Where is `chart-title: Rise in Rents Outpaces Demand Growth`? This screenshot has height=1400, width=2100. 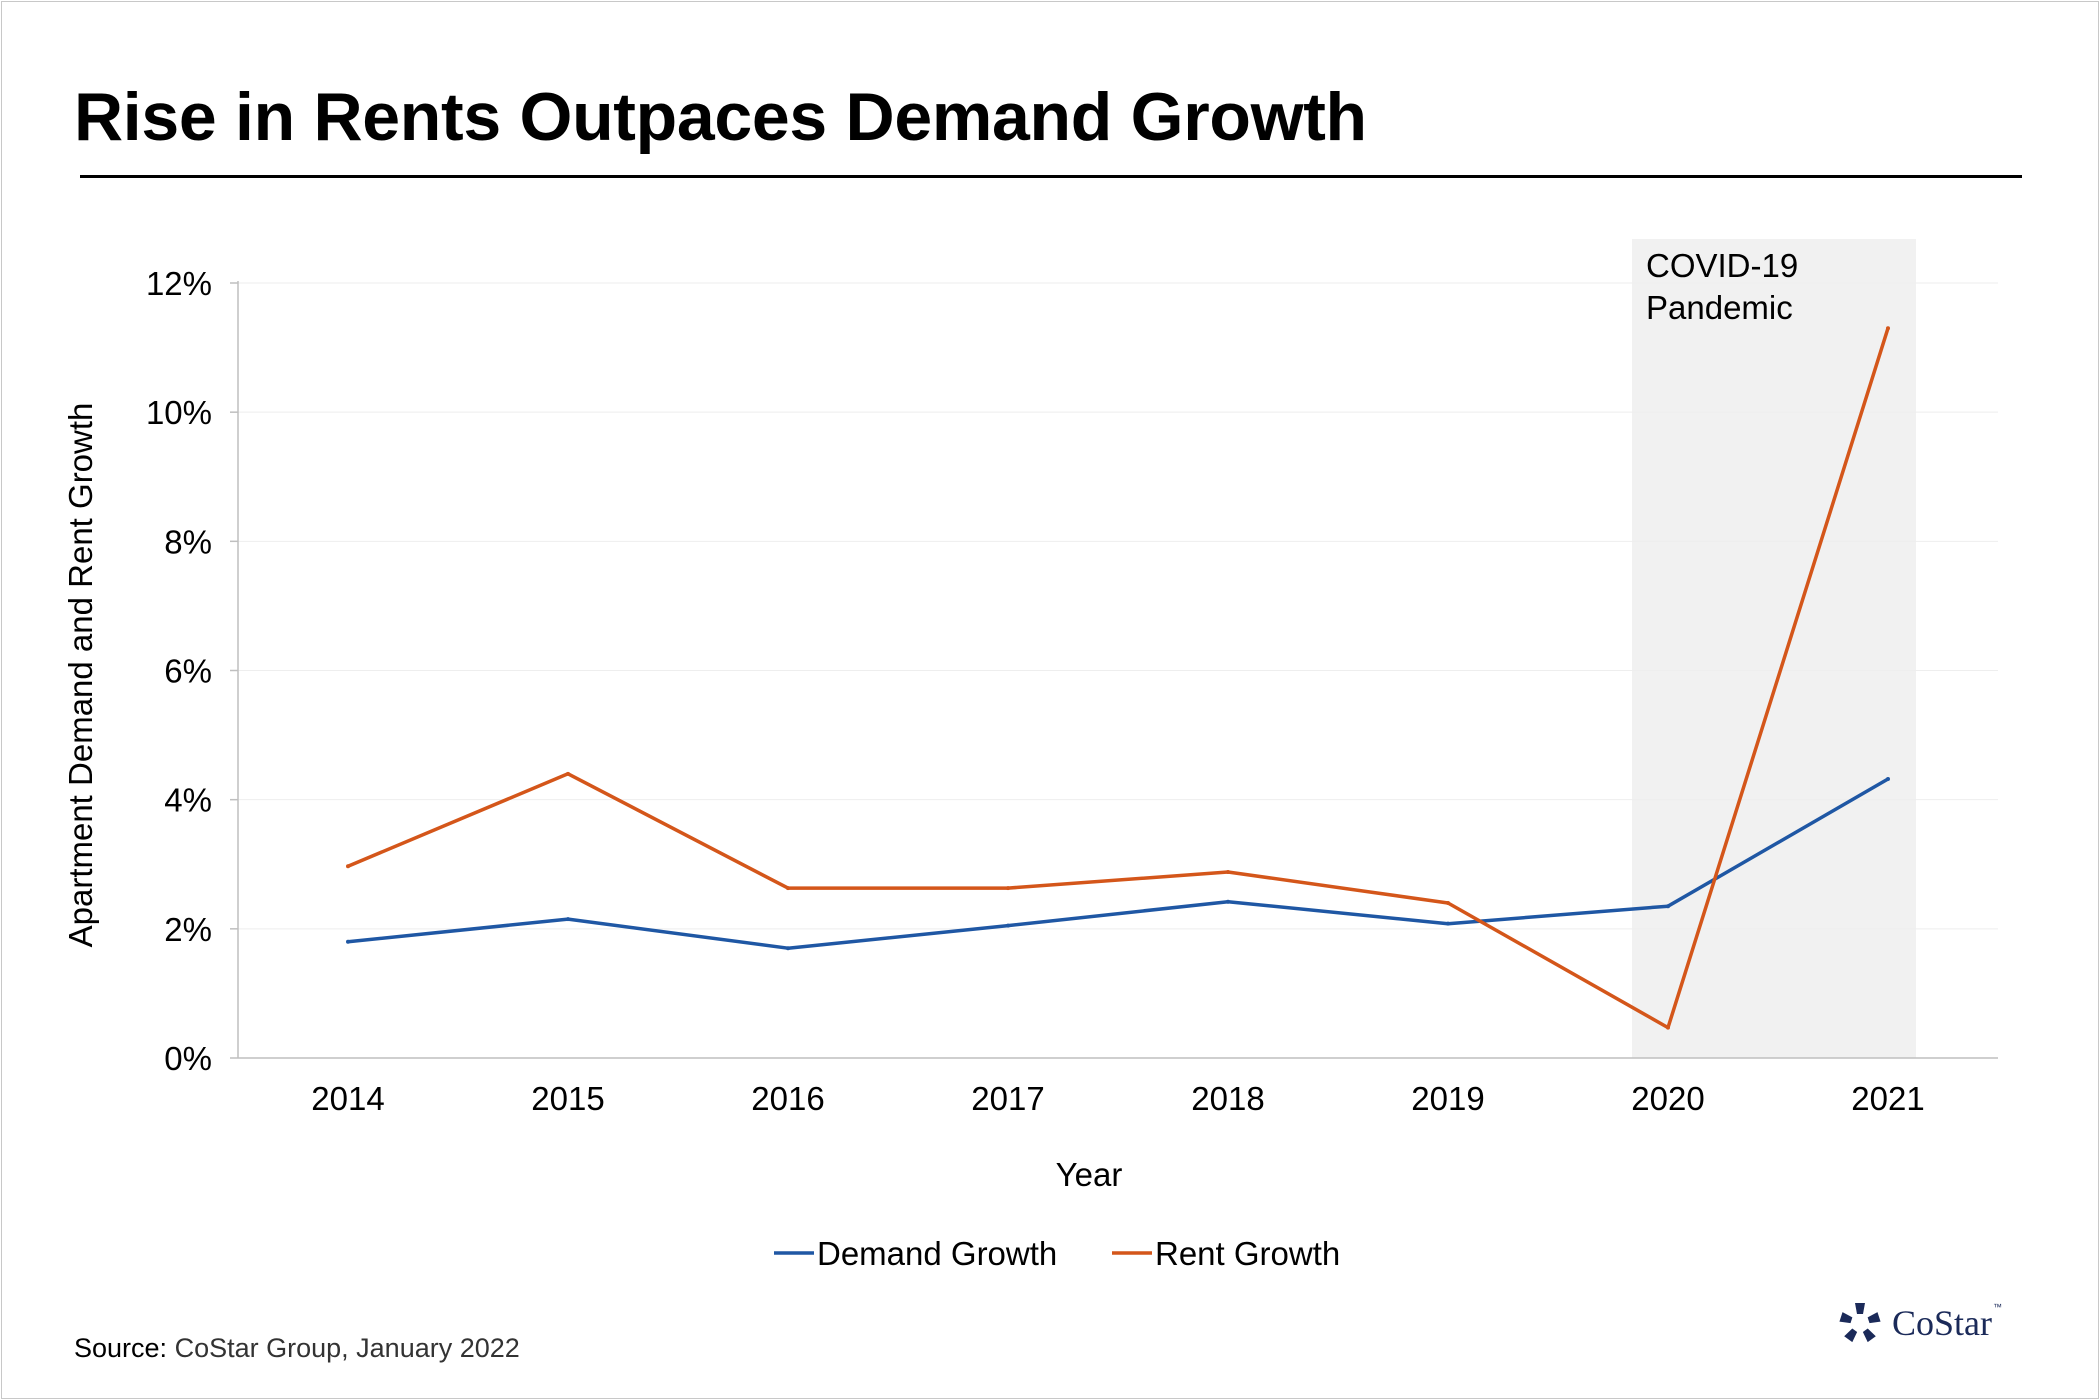
chart-title: Rise in Rents Outpaces Demand Growth is located at coordinates (720, 117).